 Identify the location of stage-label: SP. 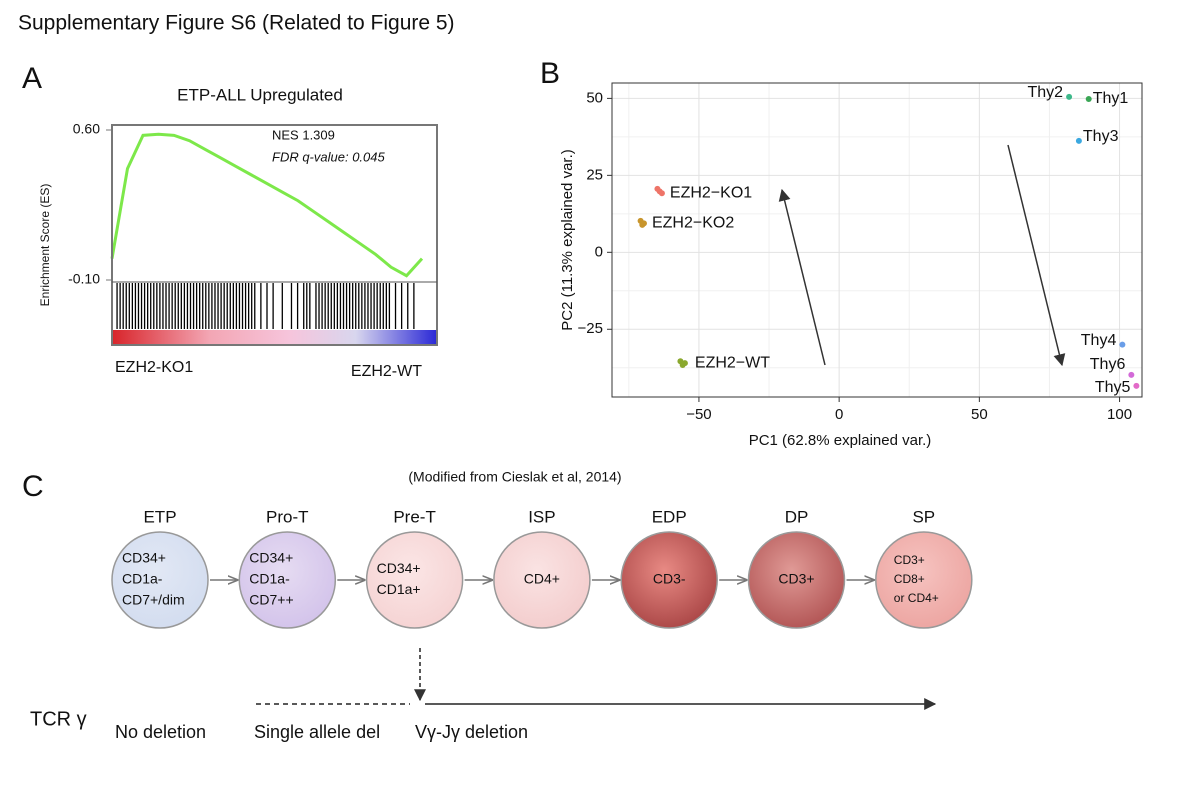
(923, 516).